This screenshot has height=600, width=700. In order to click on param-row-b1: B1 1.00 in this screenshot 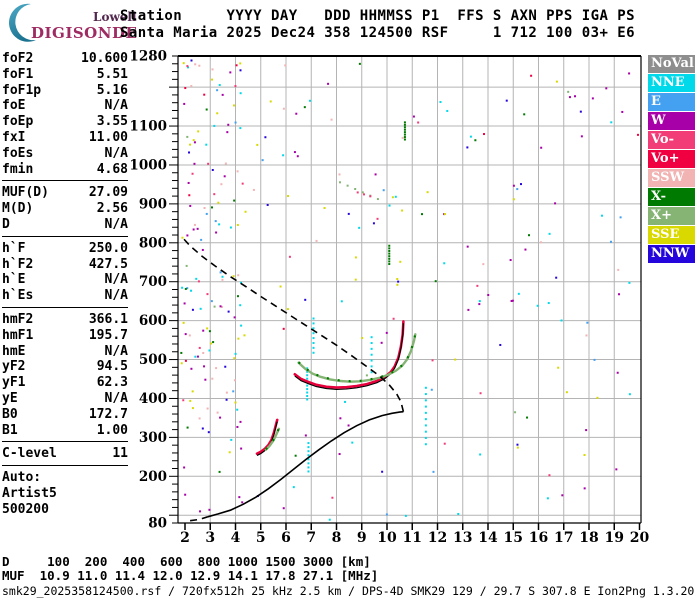, I will do `click(65, 431)`.